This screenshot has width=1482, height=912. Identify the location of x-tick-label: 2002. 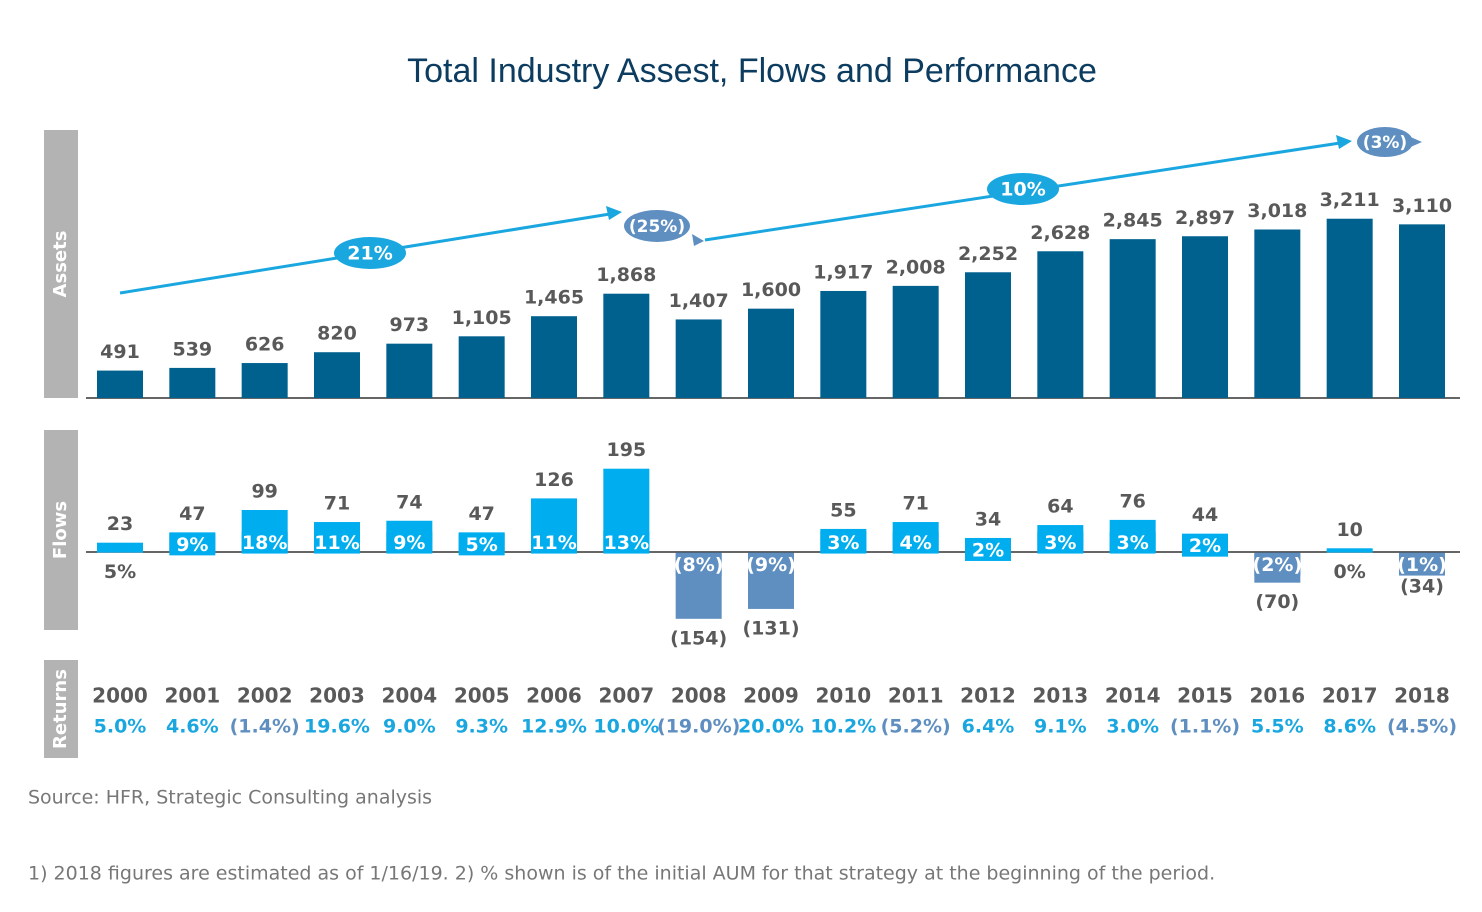
(265, 696).